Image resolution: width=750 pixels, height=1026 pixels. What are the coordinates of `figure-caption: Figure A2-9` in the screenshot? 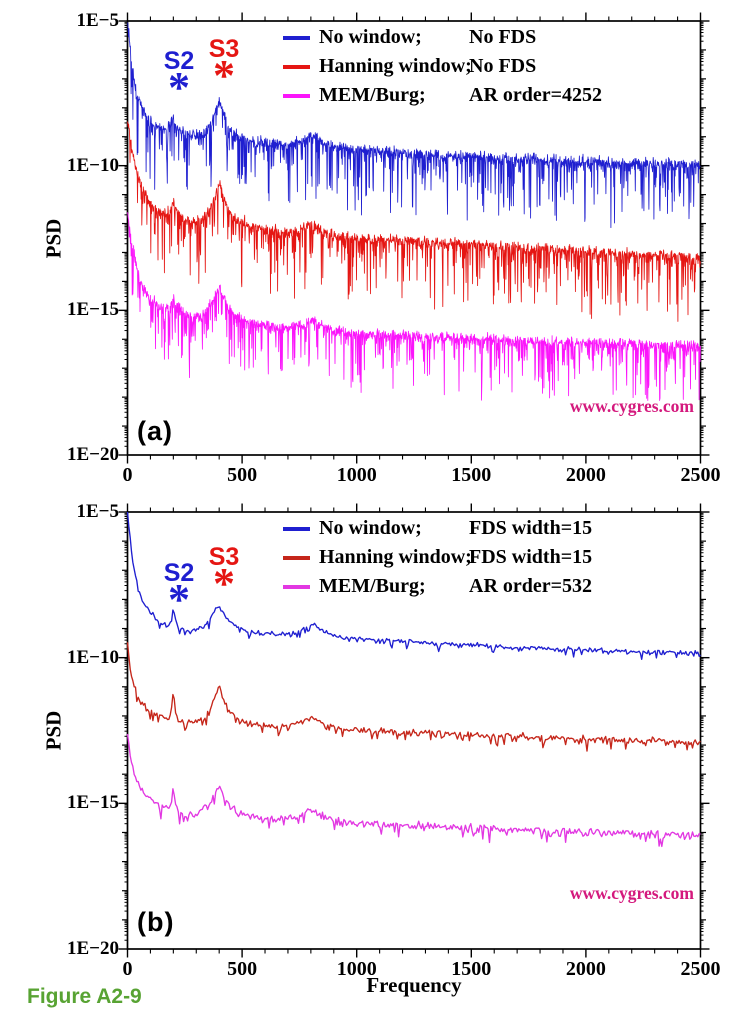 It's located at (84, 996).